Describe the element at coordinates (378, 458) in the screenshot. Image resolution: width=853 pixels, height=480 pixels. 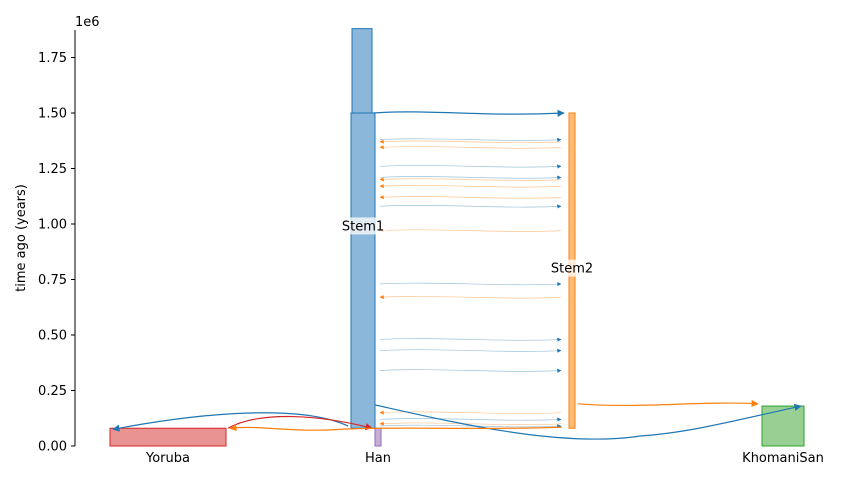
I see `deme-label-han: Han` at that location.